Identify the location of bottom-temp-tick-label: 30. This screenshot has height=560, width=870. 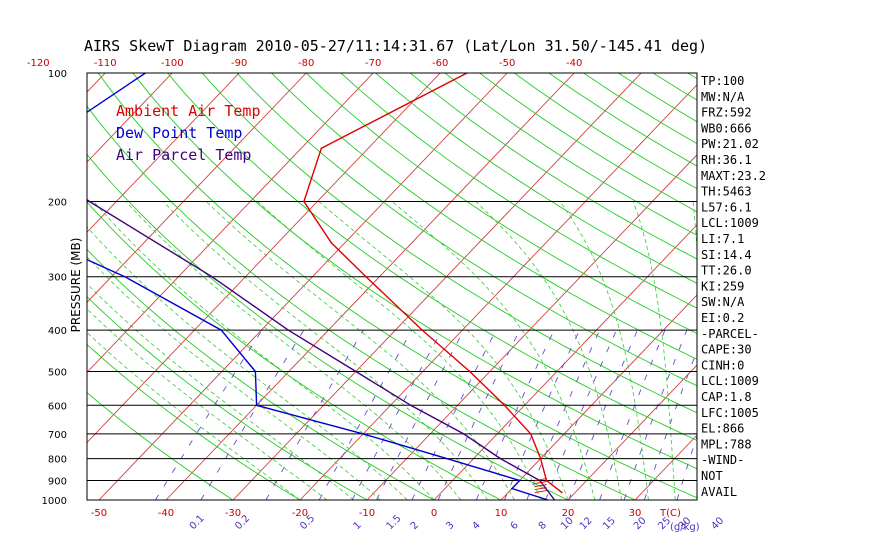
(635, 513).